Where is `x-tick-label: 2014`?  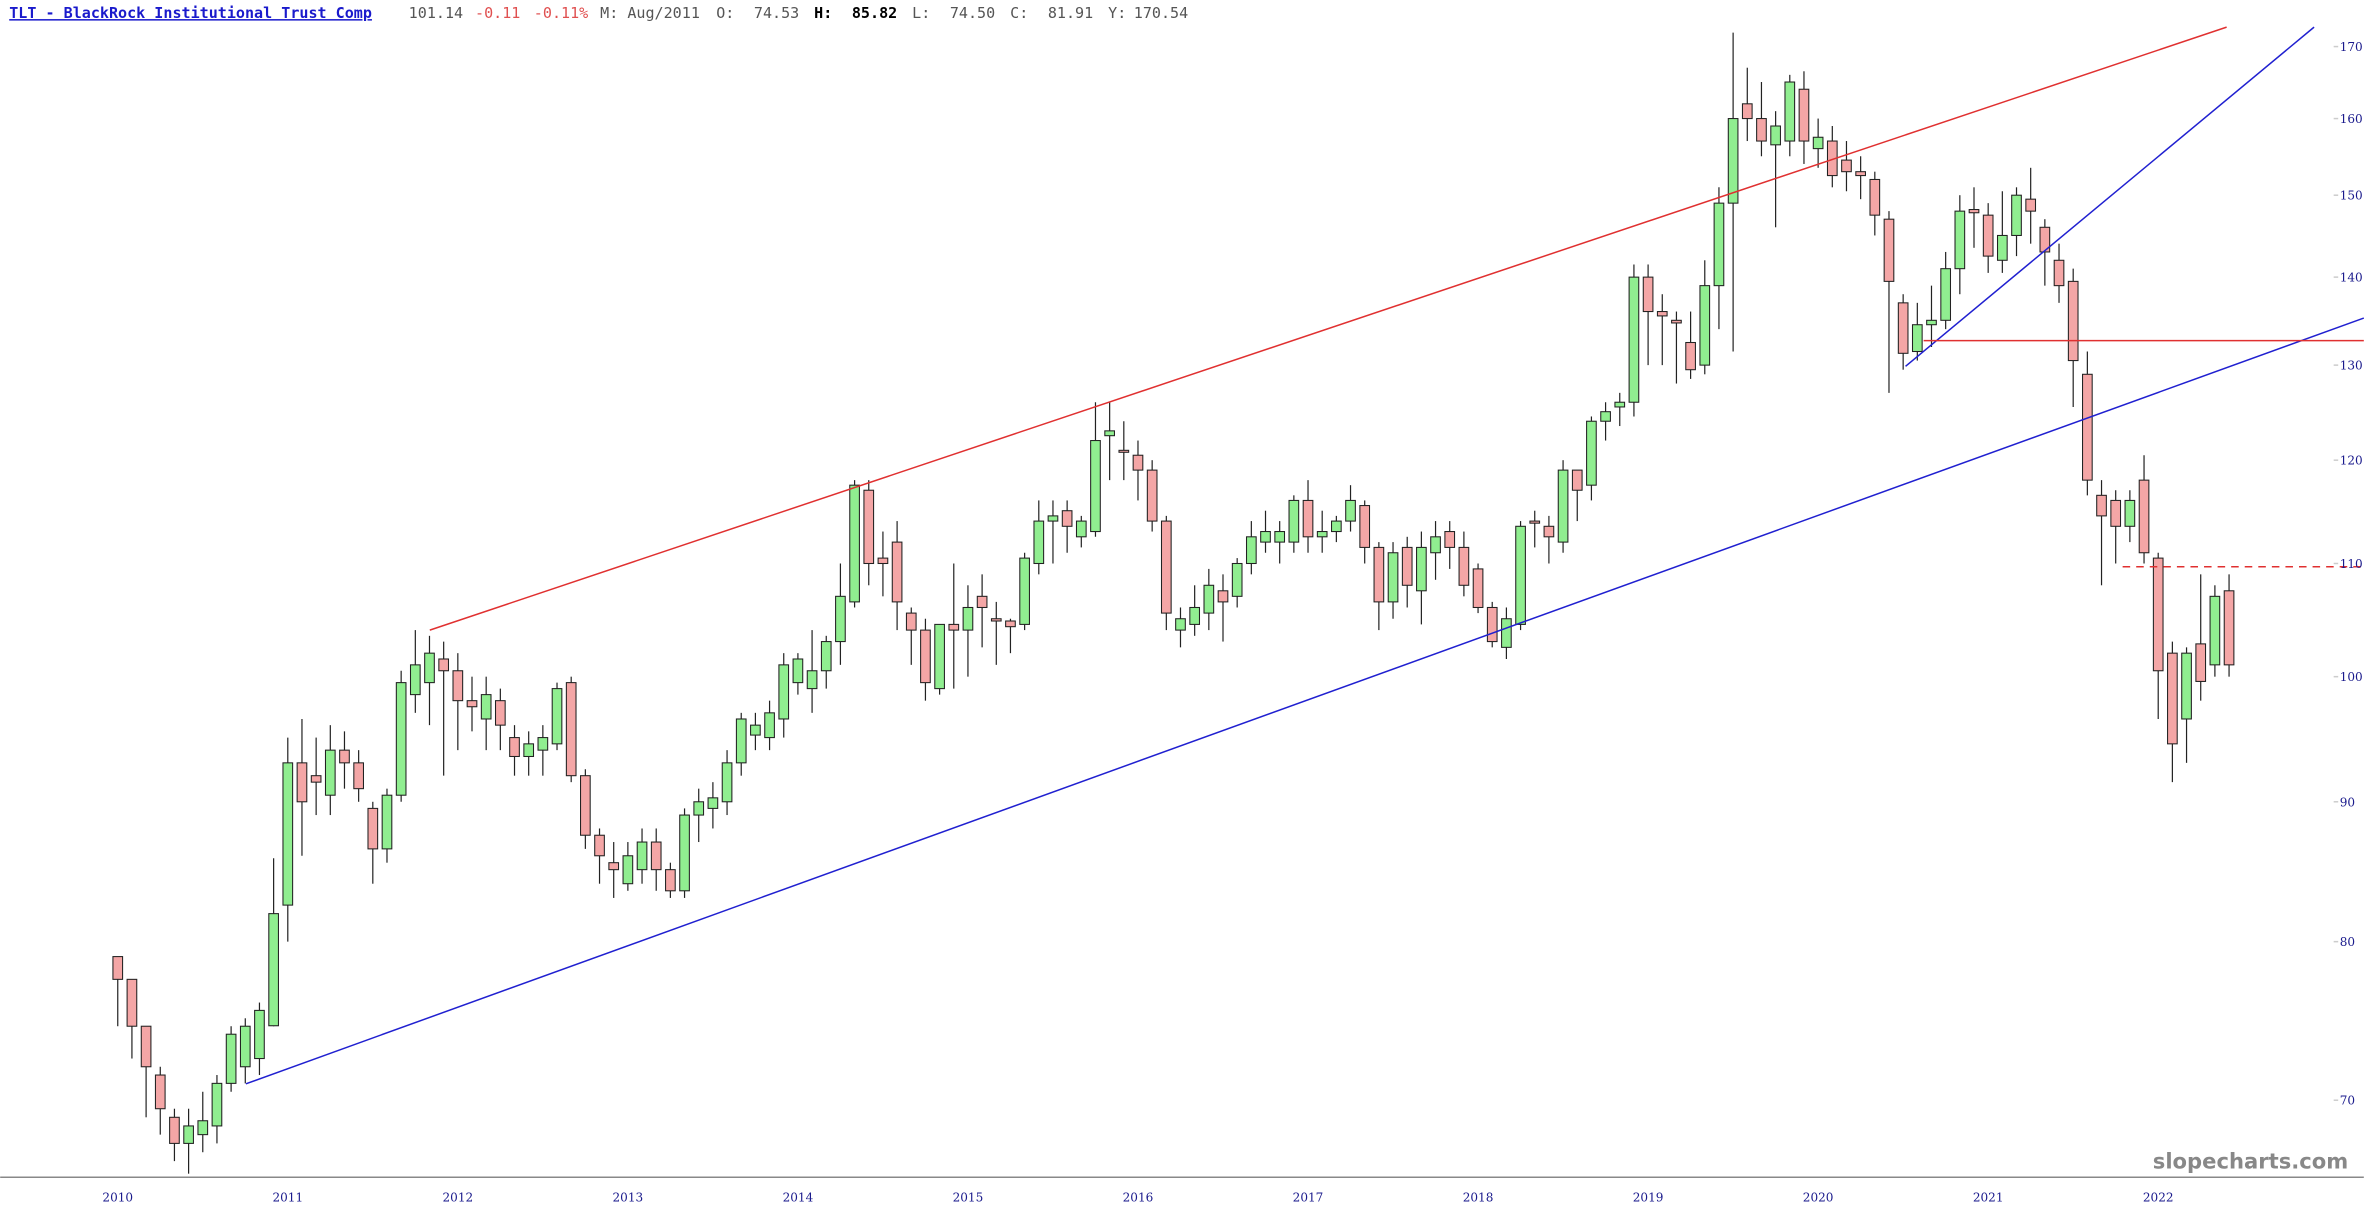
x-tick-label: 2014 is located at coordinates (798, 1197).